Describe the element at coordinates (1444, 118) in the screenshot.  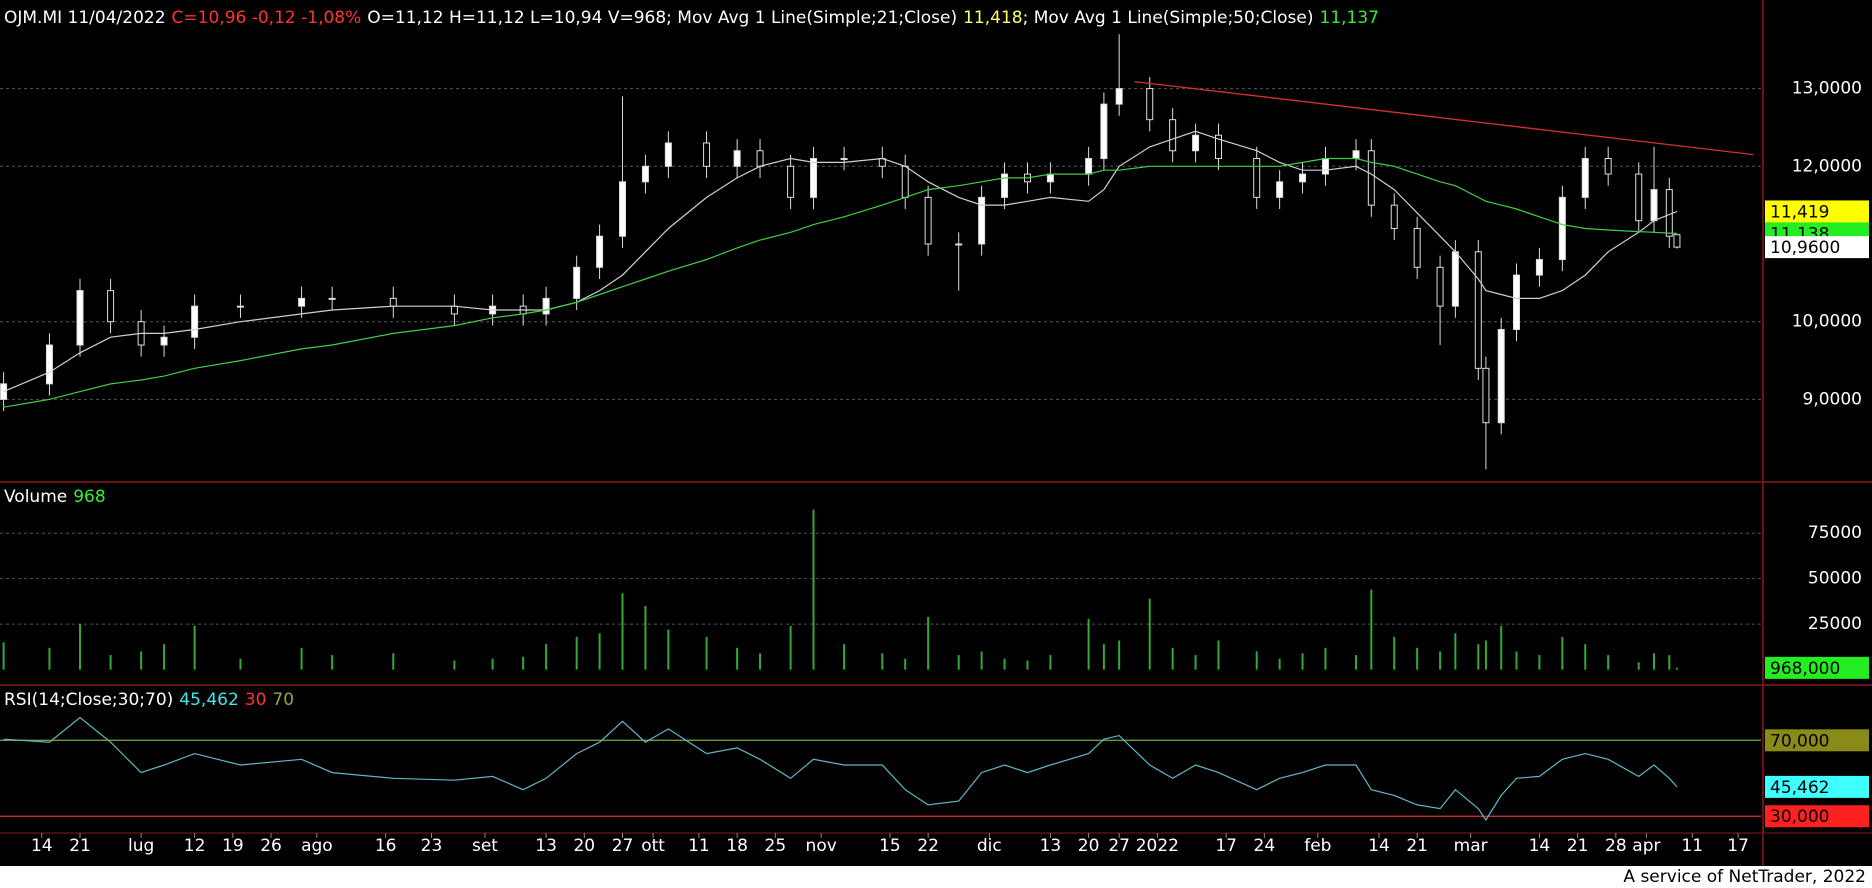
I see `trendline` at that location.